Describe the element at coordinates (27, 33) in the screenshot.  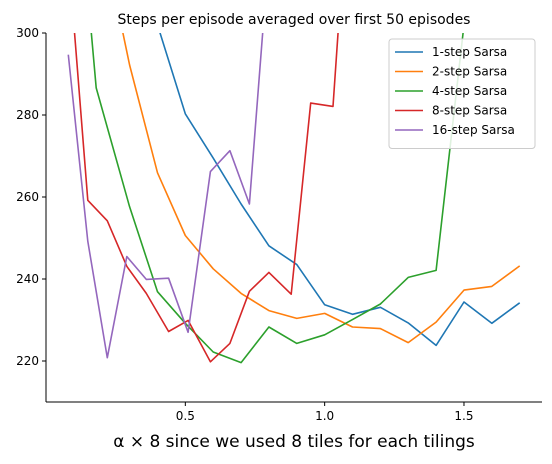
I see `y-tick-label: 300` at that location.